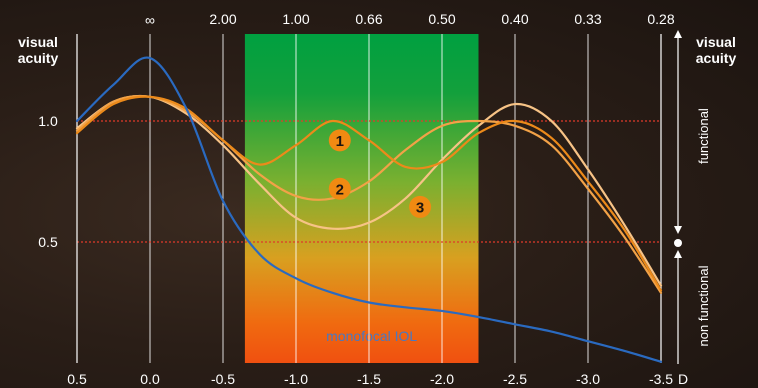 The width and height of the screenshot is (758, 388). I want to click on top-tick-labels: ∞ 2.00 1.00 0.66 0.50 0.40 0.33 0.28, so click(410, 19).